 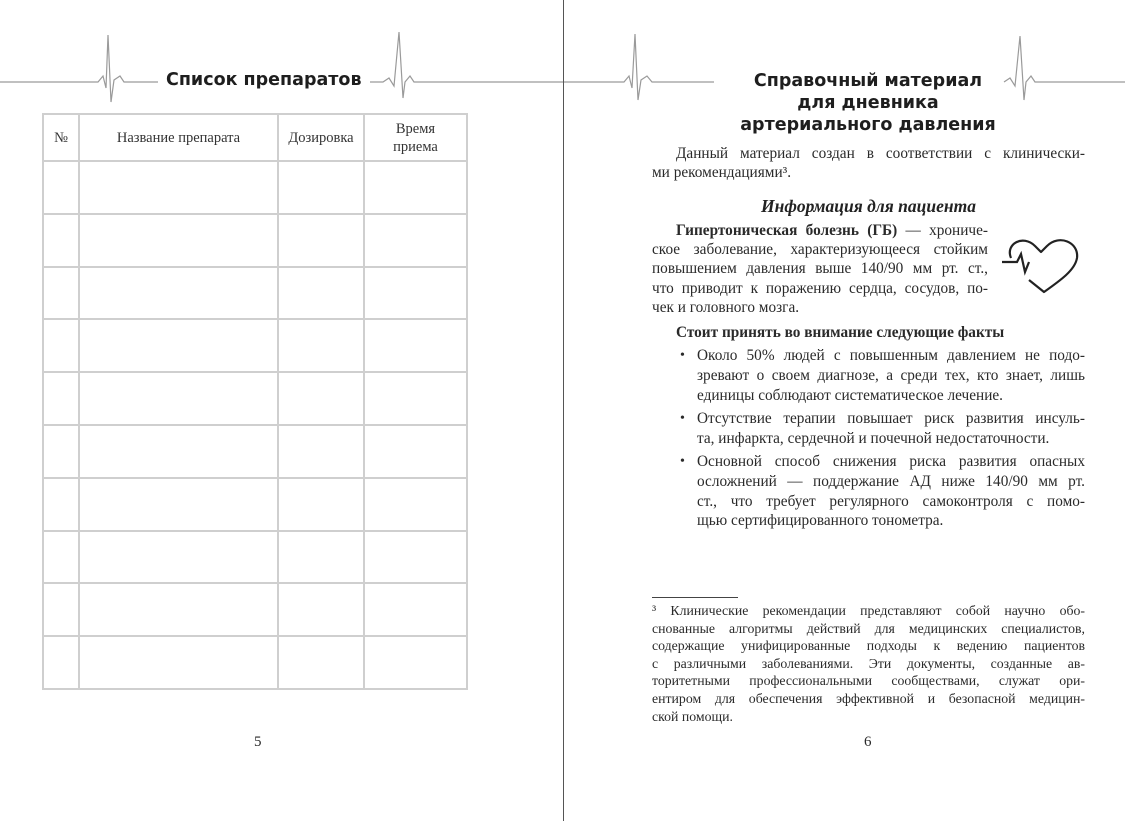 What do you see at coordinates (1040, 266) in the screenshot?
I see `heart-pulse-icon` at bounding box center [1040, 266].